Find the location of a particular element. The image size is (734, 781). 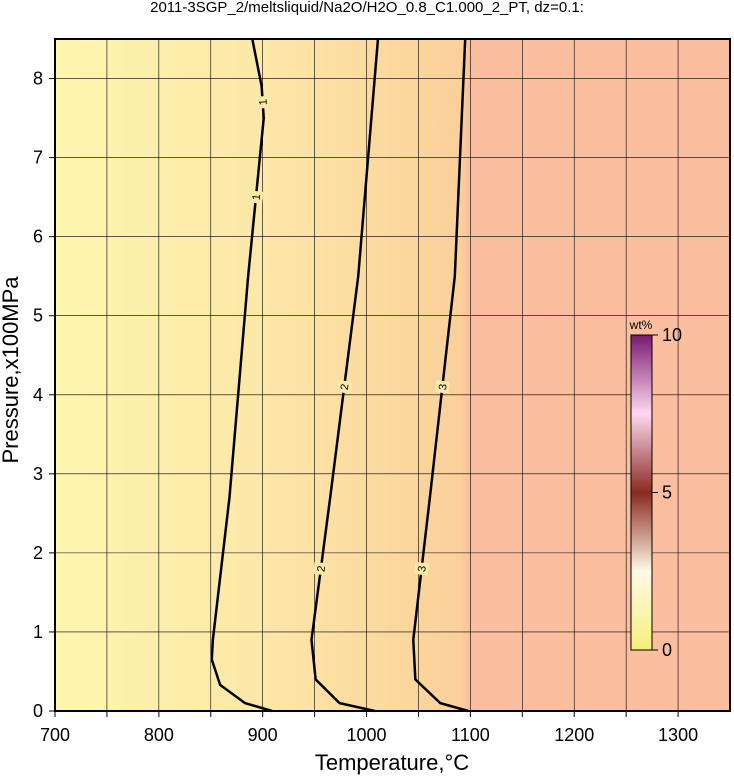

y-tick-label: 1 is located at coordinates (38, 632).